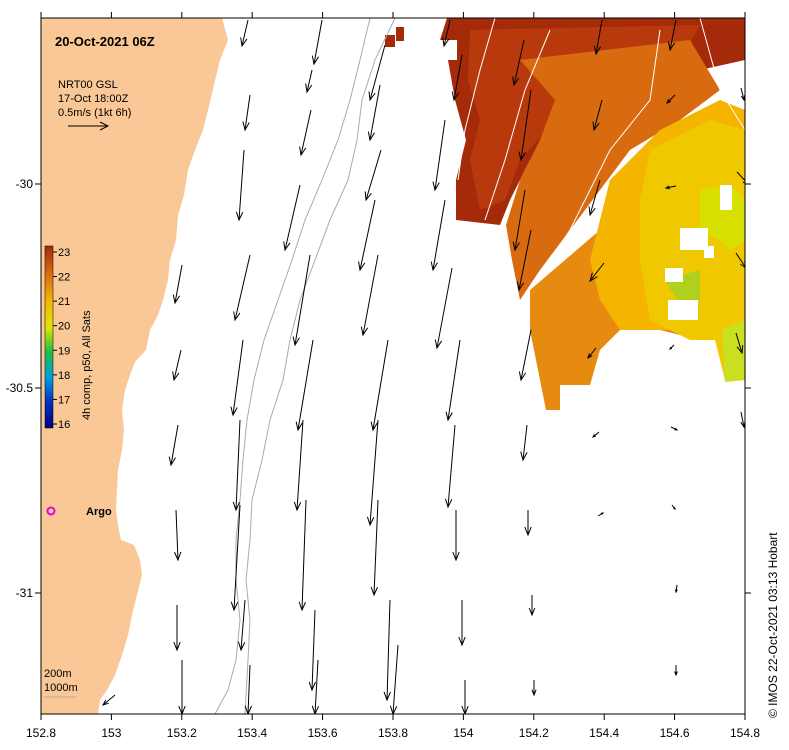 Image resolution: width=789 pixels, height=750 pixels. I want to click on x-tick-label: 154.2, so click(534, 733).